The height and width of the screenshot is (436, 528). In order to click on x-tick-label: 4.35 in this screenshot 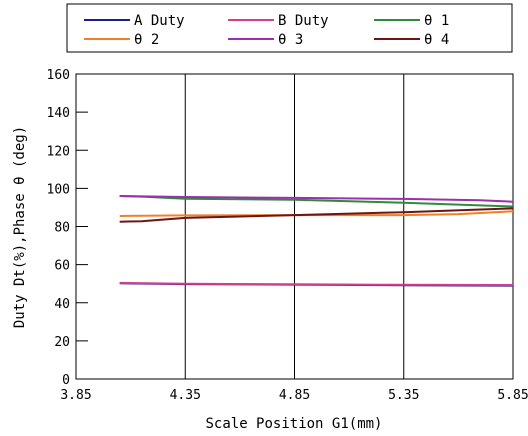, I will do `click(185, 395)`.